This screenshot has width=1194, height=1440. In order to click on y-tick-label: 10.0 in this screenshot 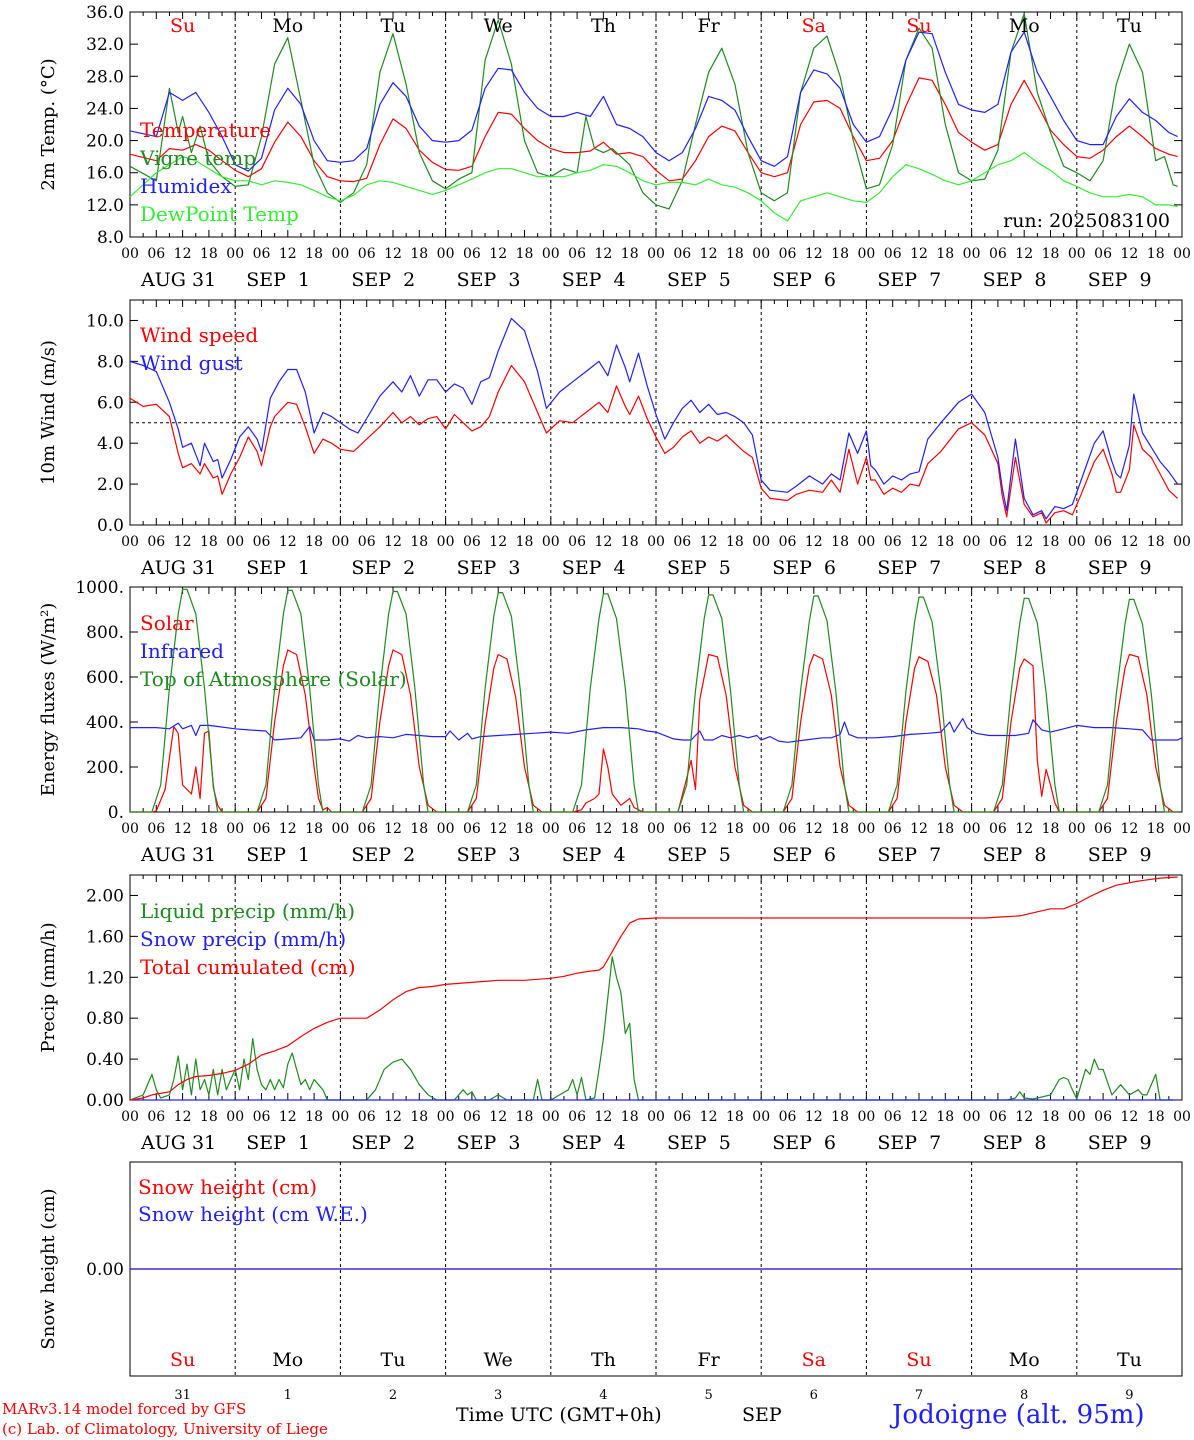, I will do `click(105, 321)`.